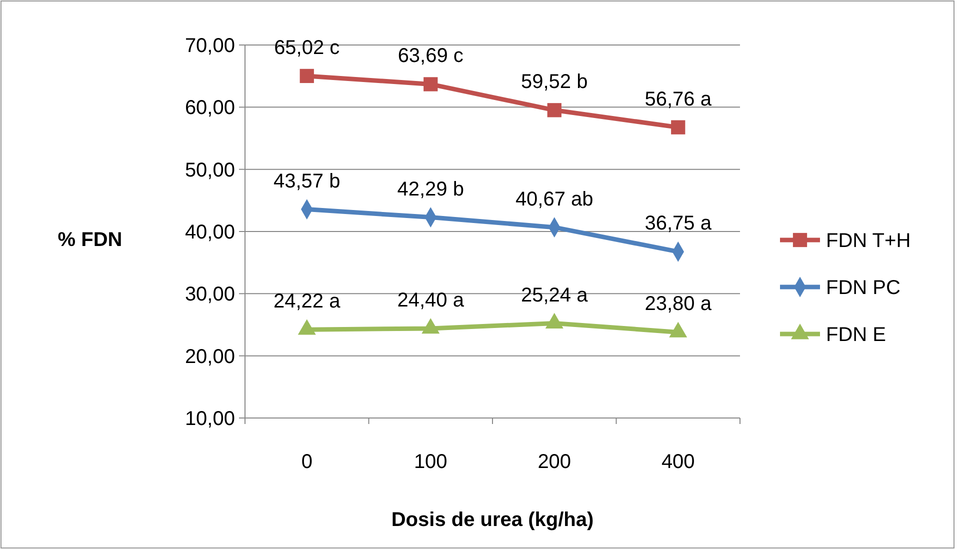  What do you see at coordinates (554, 82) in the screenshot?
I see `data-label: 59,52 b` at bounding box center [554, 82].